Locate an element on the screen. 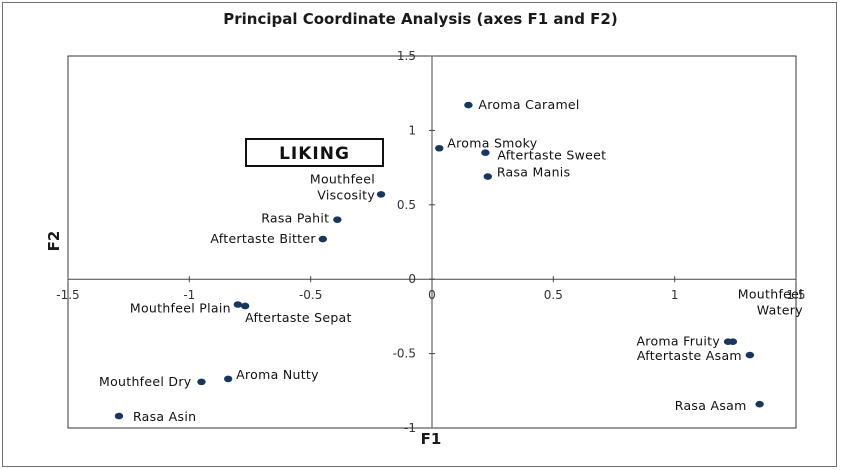 The height and width of the screenshot is (470, 841). point-label-rasa-asin: Rasa Asin is located at coordinates (164, 416).